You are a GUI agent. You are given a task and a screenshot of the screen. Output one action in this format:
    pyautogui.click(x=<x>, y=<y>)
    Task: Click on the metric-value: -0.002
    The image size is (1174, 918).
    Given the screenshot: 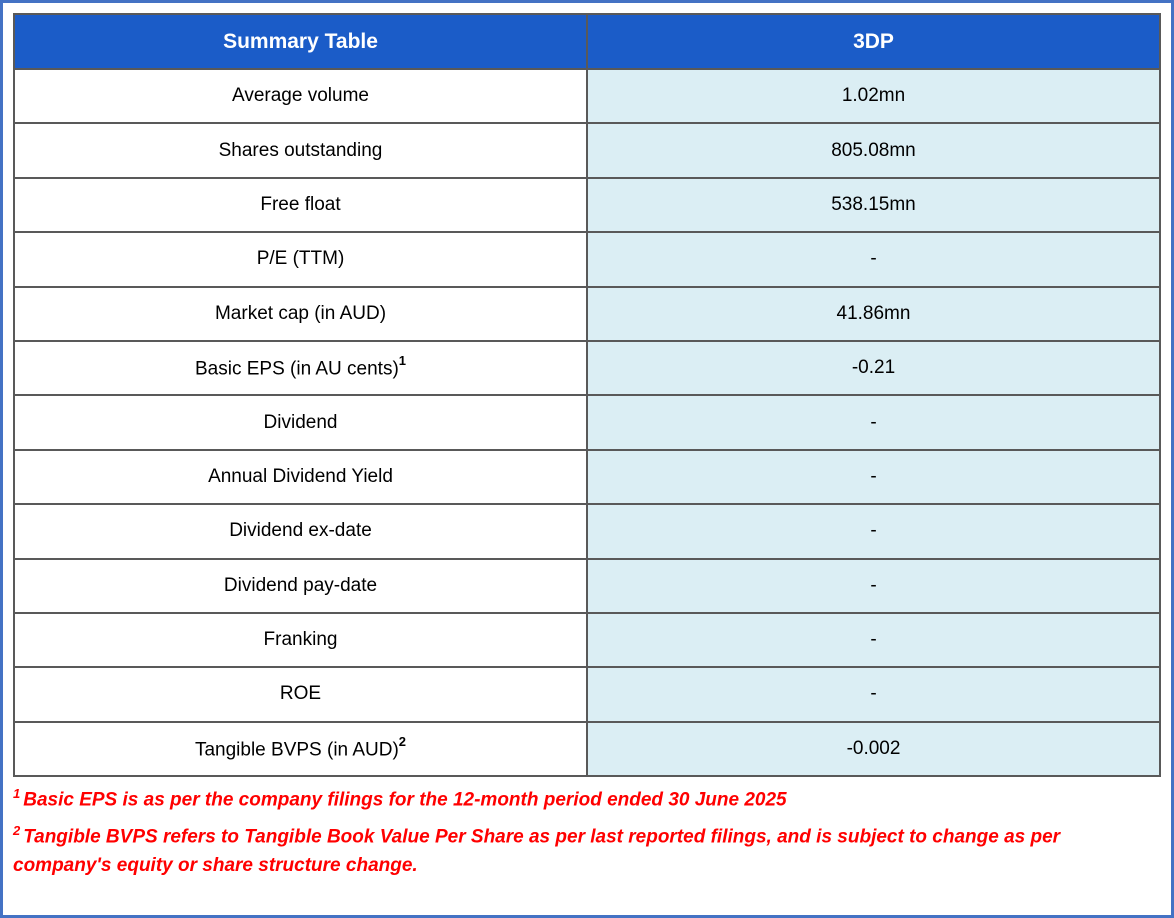 What is the action you would take?
    pyautogui.click(x=873, y=749)
    